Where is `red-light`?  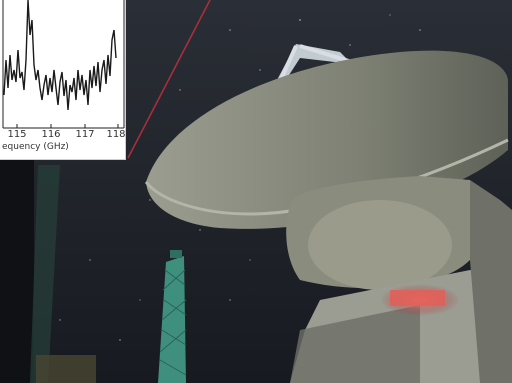
red-light is located at coordinates (417, 298).